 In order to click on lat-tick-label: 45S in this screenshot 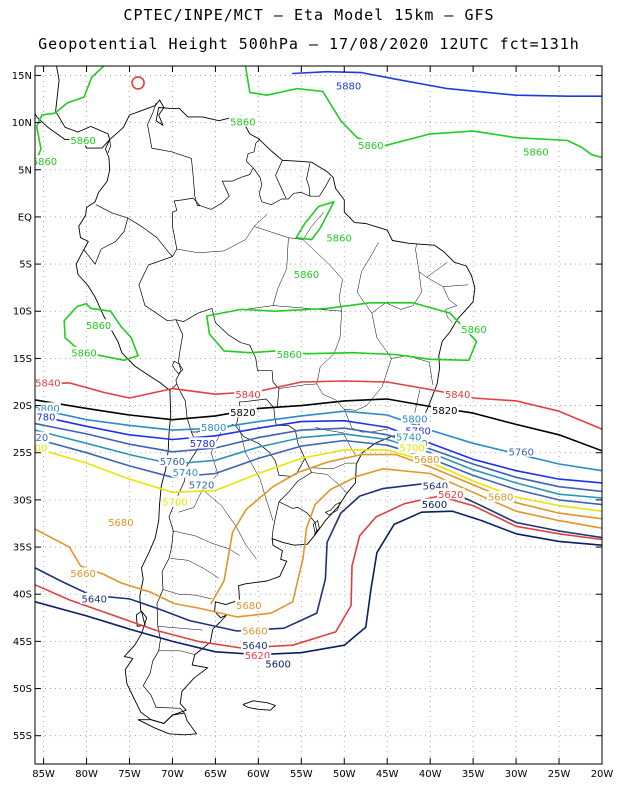, I will do `click(22, 642)`.